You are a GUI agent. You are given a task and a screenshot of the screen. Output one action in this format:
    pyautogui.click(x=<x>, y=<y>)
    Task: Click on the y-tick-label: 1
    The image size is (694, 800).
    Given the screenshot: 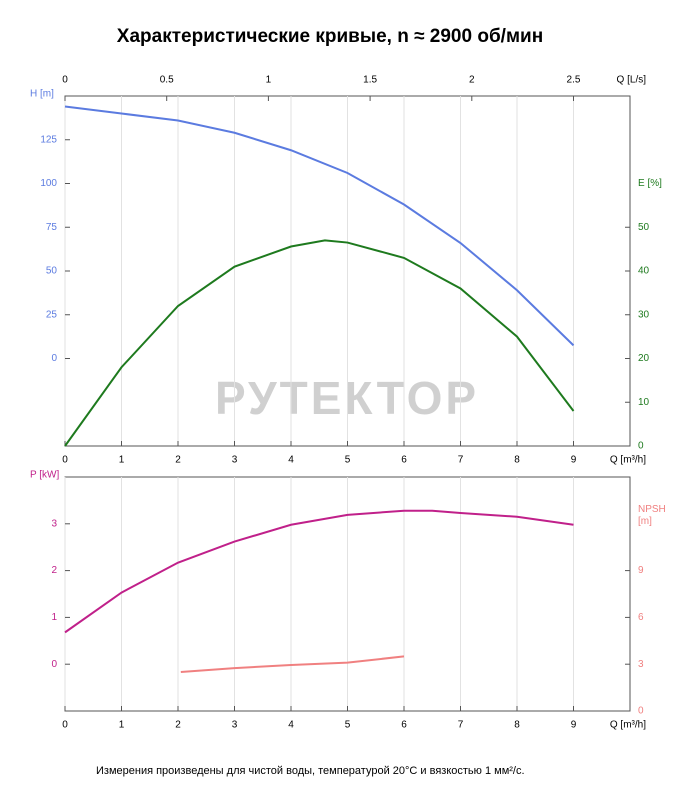 What is the action you would take?
    pyautogui.click(x=54, y=617)
    